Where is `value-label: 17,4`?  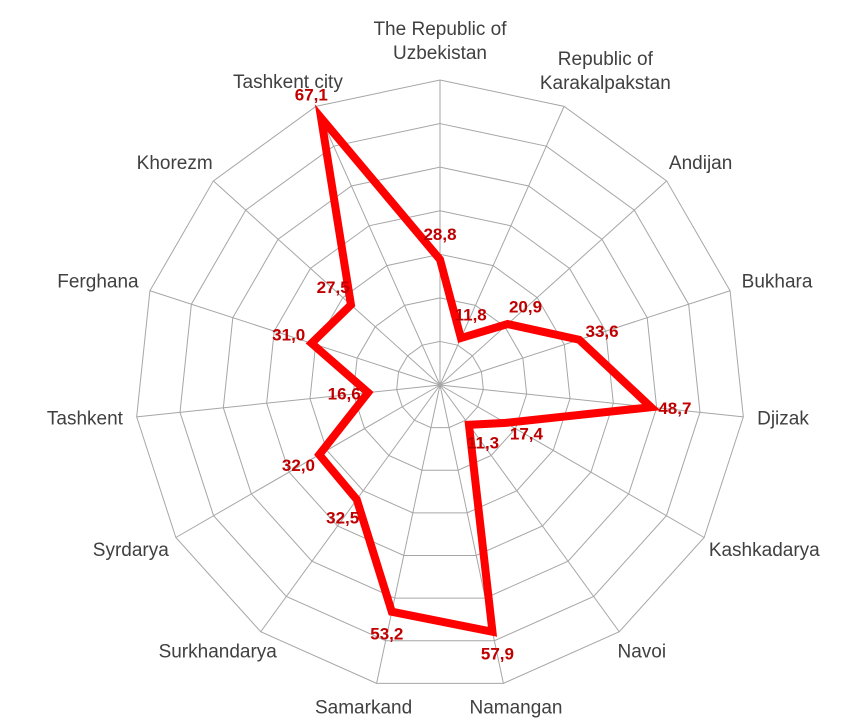
value-label: 17,4 is located at coordinates (527, 433).